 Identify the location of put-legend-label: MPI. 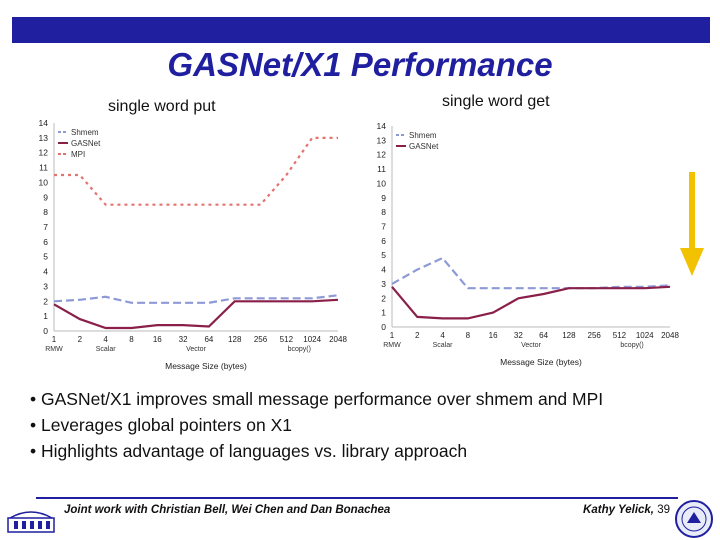
(78, 154).